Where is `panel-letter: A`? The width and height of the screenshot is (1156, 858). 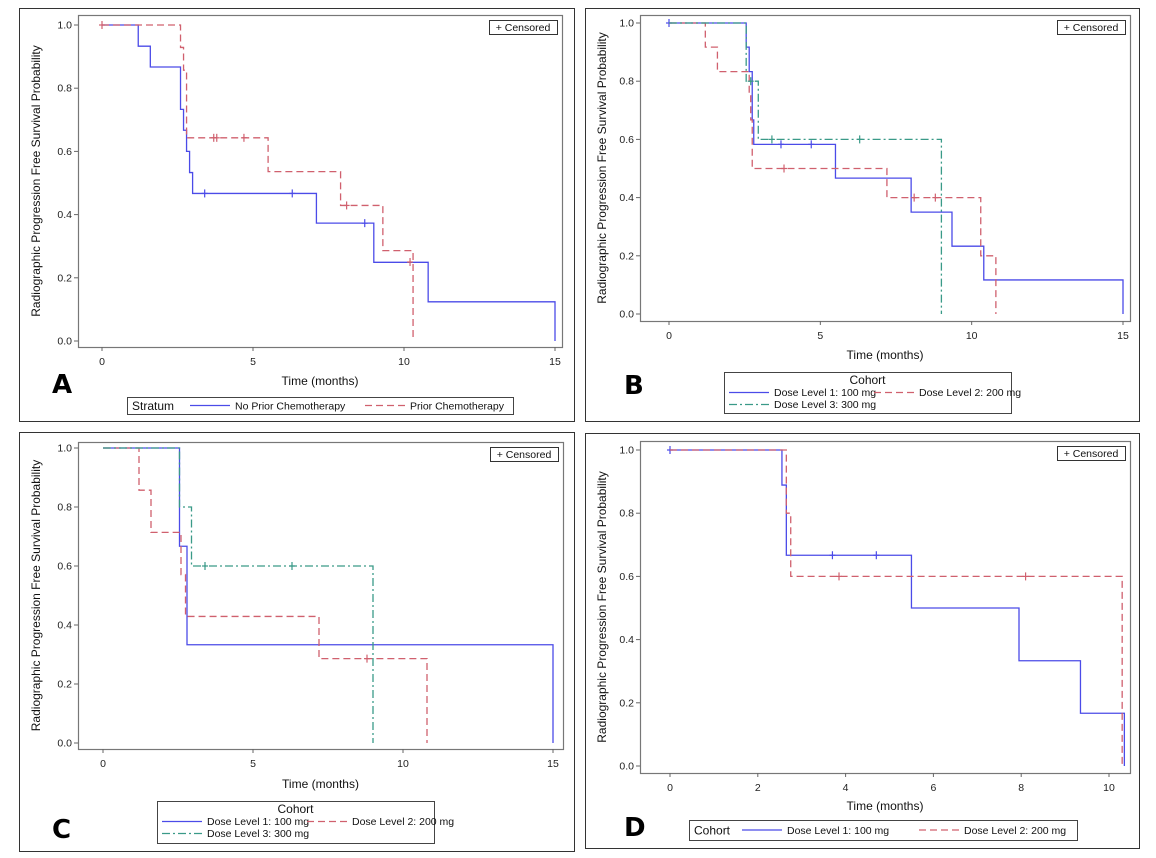 panel-letter: A is located at coordinates (62, 385).